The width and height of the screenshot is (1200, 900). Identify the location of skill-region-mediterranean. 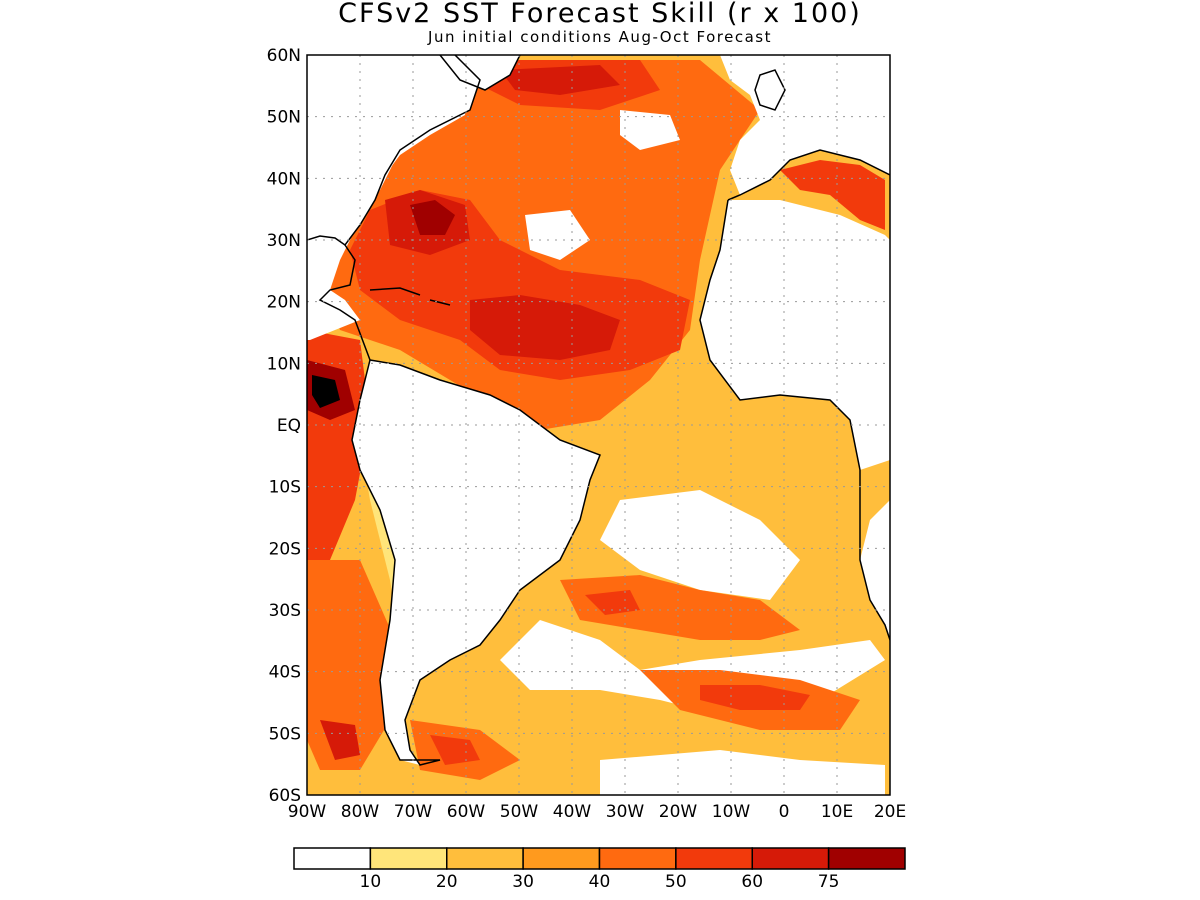
(832, 195).